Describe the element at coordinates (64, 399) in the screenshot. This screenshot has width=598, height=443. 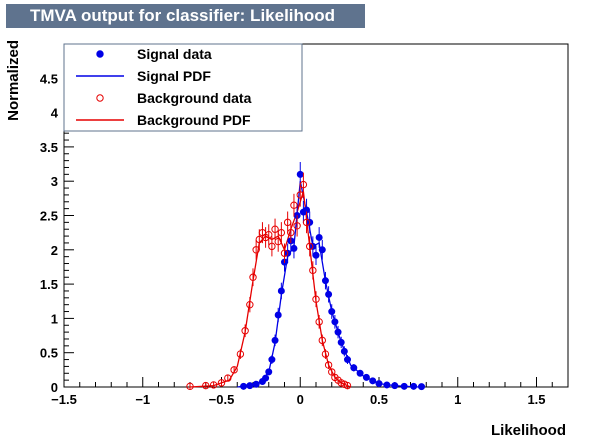
I see `x-tick-label: −1.5` at that location.